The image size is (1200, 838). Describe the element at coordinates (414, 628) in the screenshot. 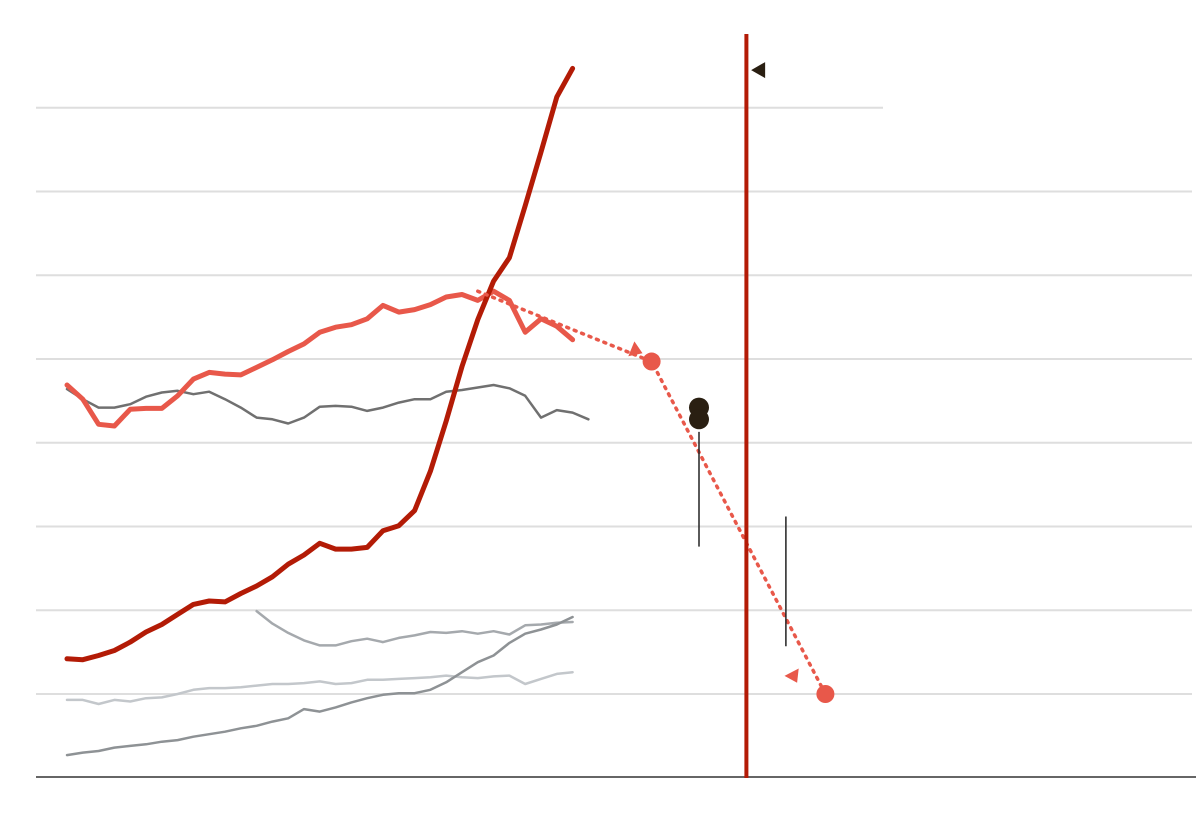

I see `series-line-mid-grey-short` at that location.